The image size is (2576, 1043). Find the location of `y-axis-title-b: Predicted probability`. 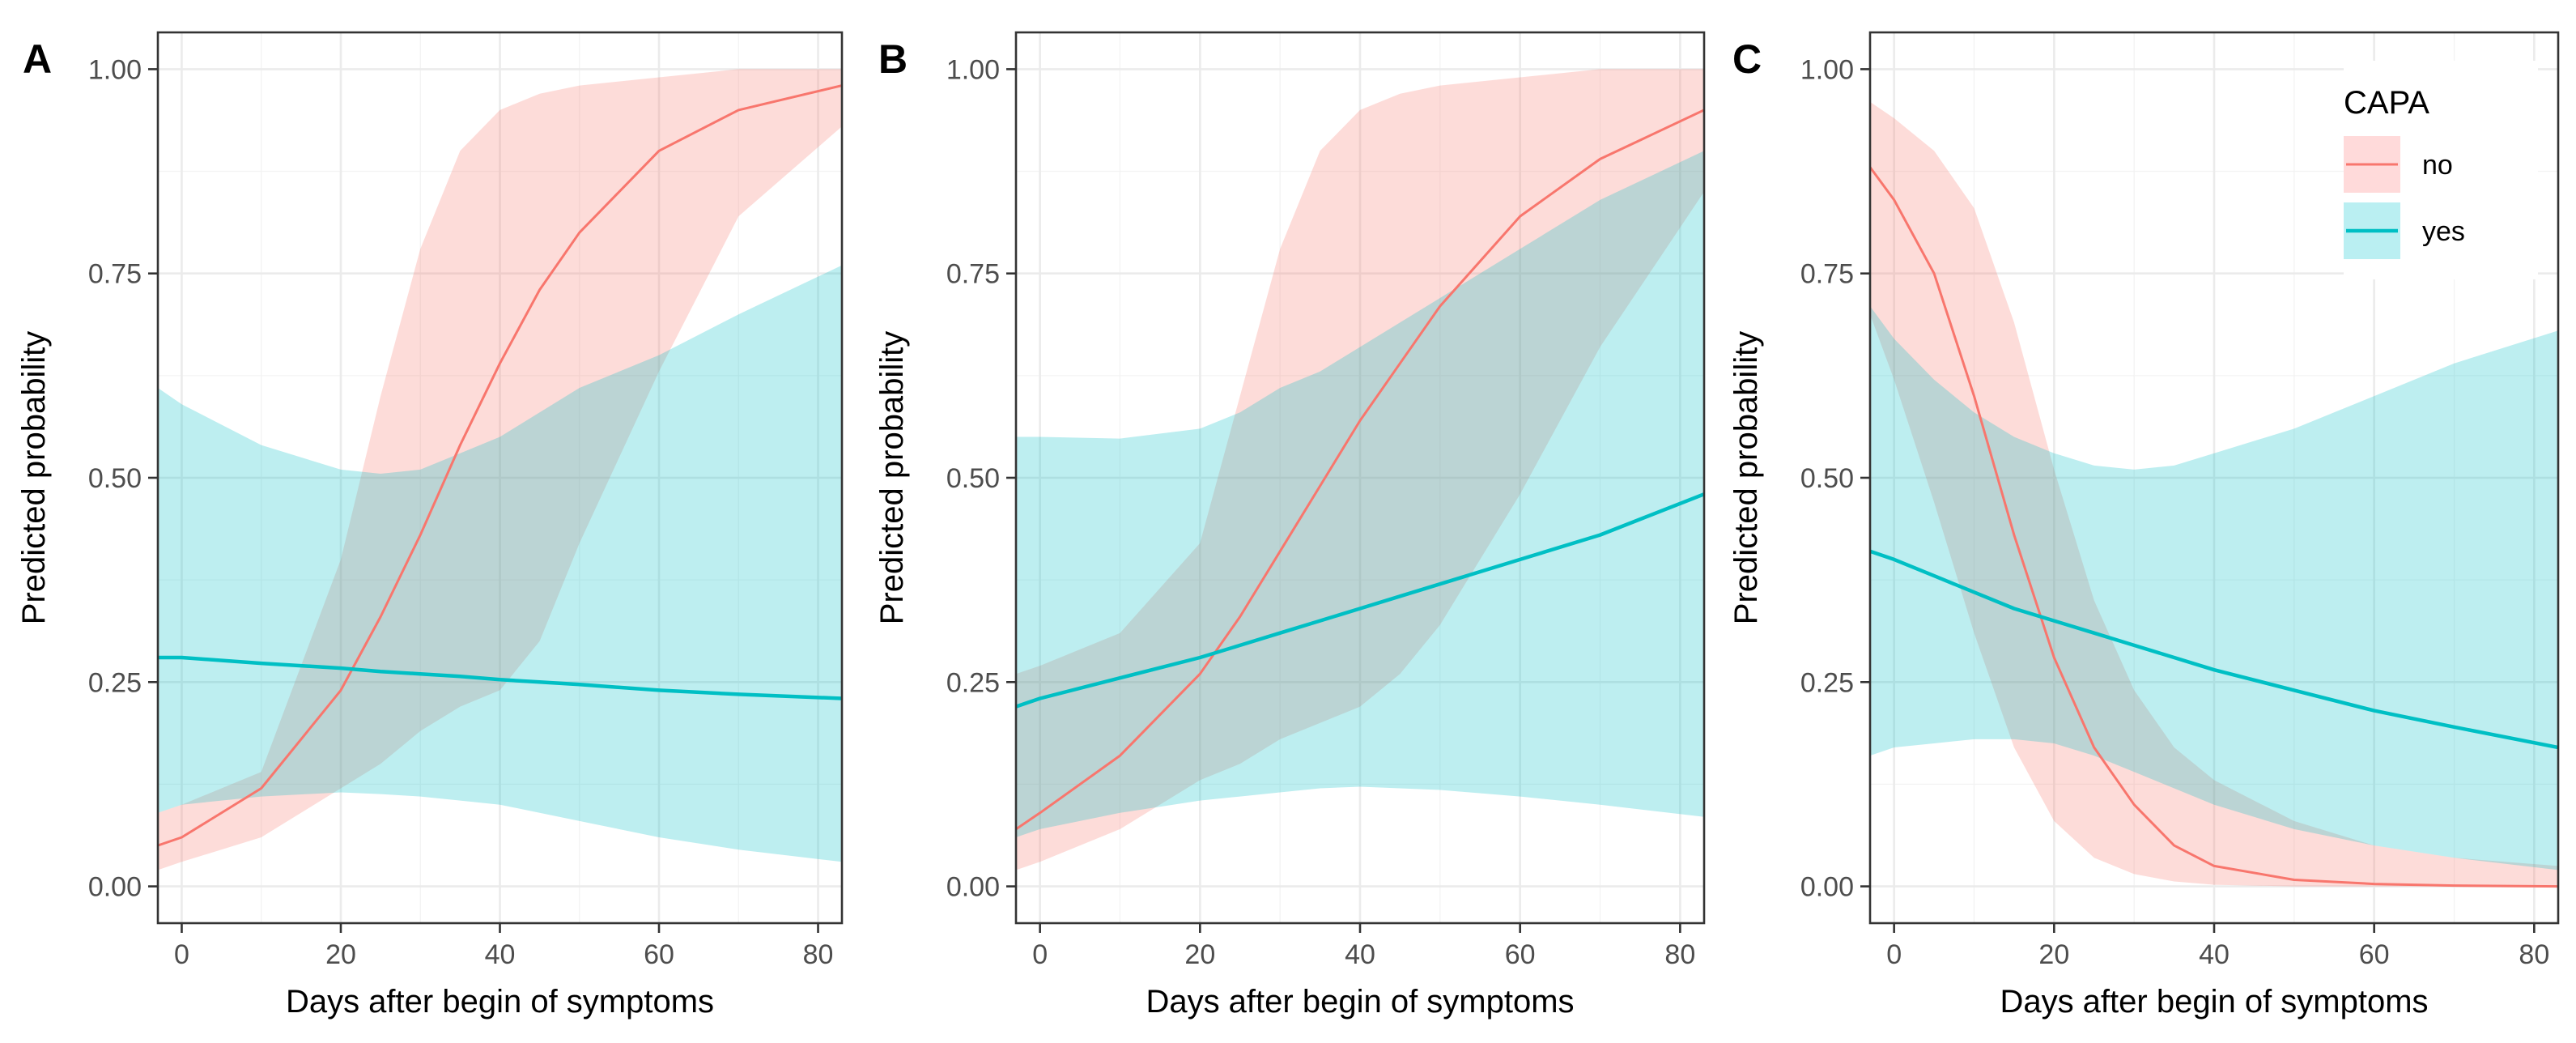

y-axis-title-b: Predicted probability is located at coordinates (892, 478).